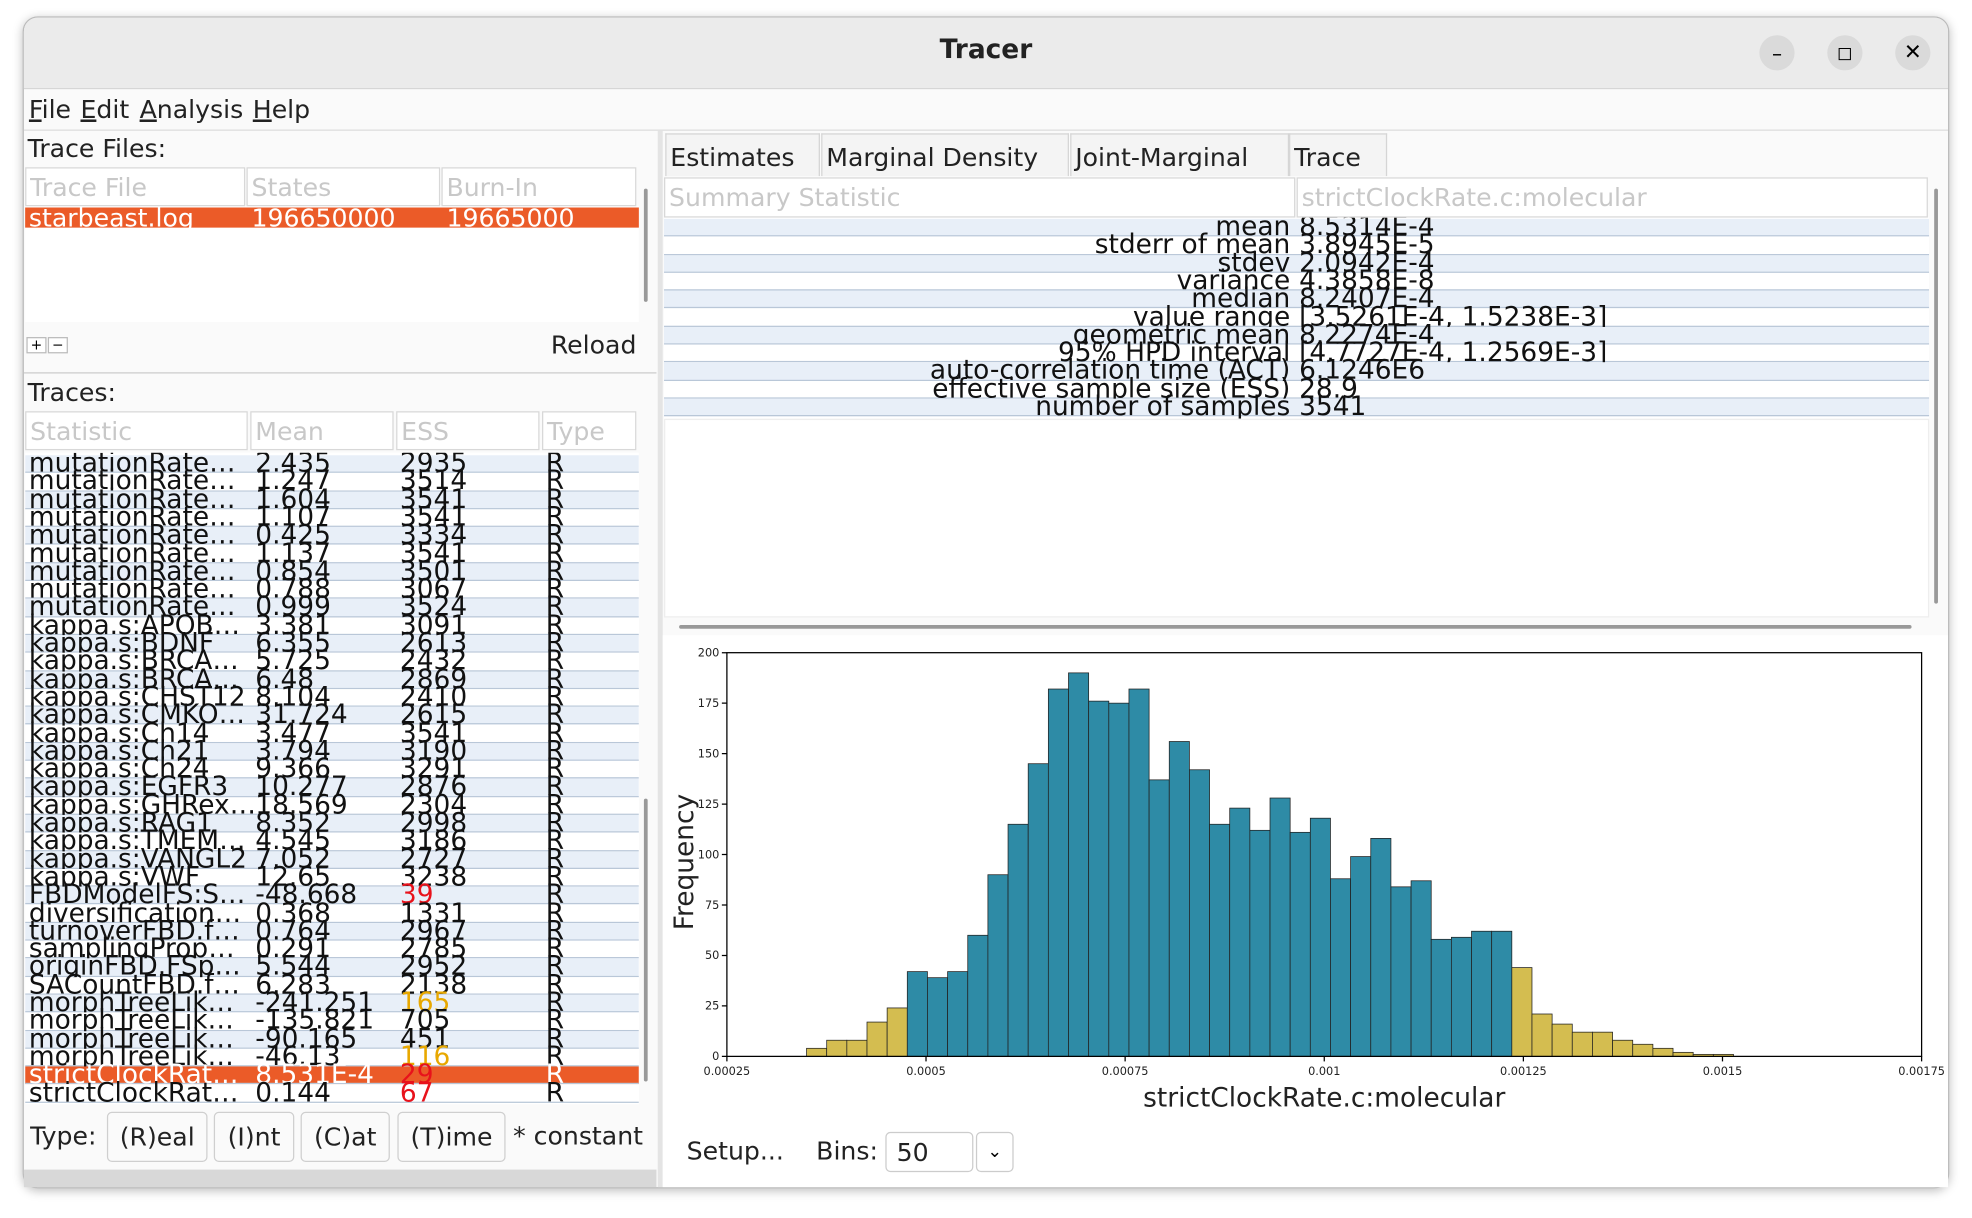  Describe the element at coordinates (589, 431) in the screenshot. I see `column-header: Type` at that location.